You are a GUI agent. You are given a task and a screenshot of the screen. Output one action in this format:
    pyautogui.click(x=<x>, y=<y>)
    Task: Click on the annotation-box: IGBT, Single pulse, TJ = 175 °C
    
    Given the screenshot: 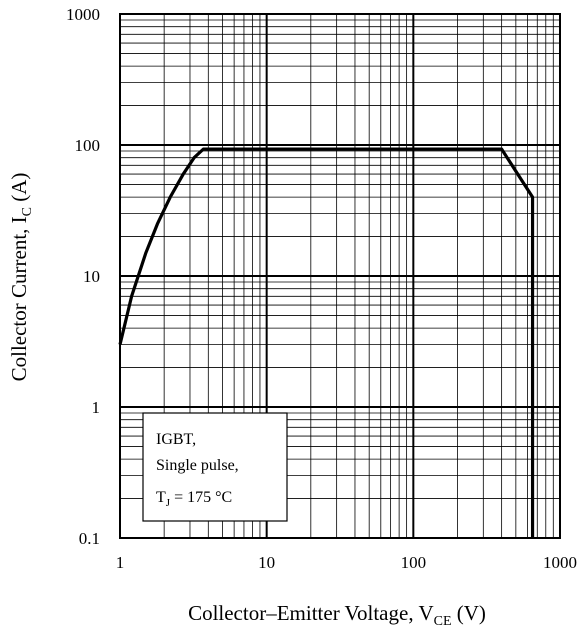 What is the action you would take?
    pyautogui.click(x=215, y=467)
    